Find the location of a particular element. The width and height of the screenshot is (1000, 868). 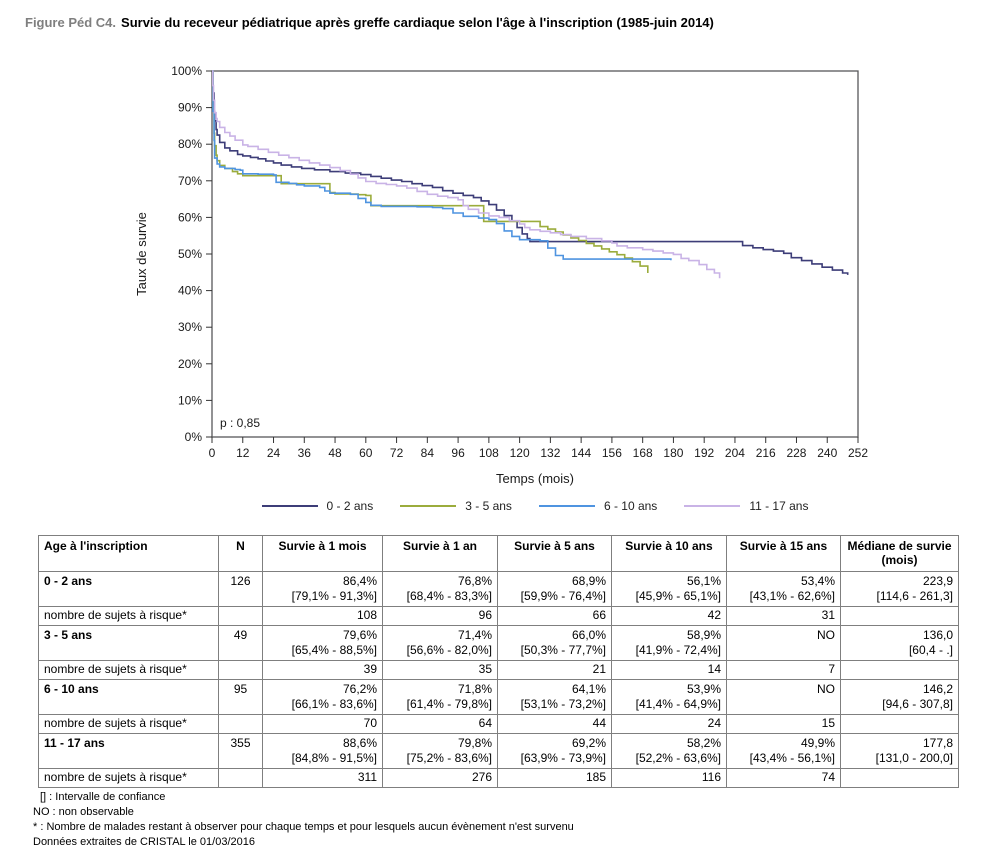

table-cell: 53,4% [43,1% - 62,6%] is located at coordinates (783, 589).